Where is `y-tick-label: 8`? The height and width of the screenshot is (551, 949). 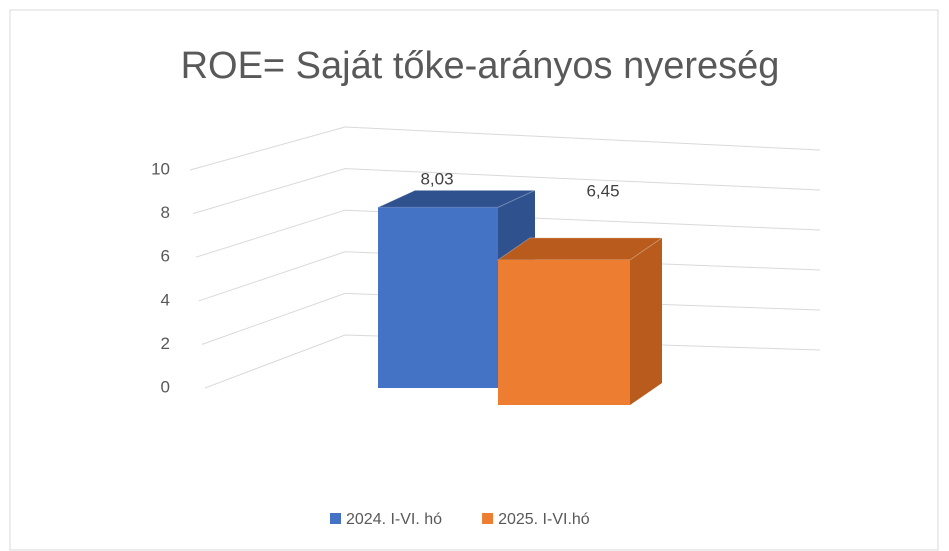 y-tick-label: 8 is located at coordinates (165, 212).